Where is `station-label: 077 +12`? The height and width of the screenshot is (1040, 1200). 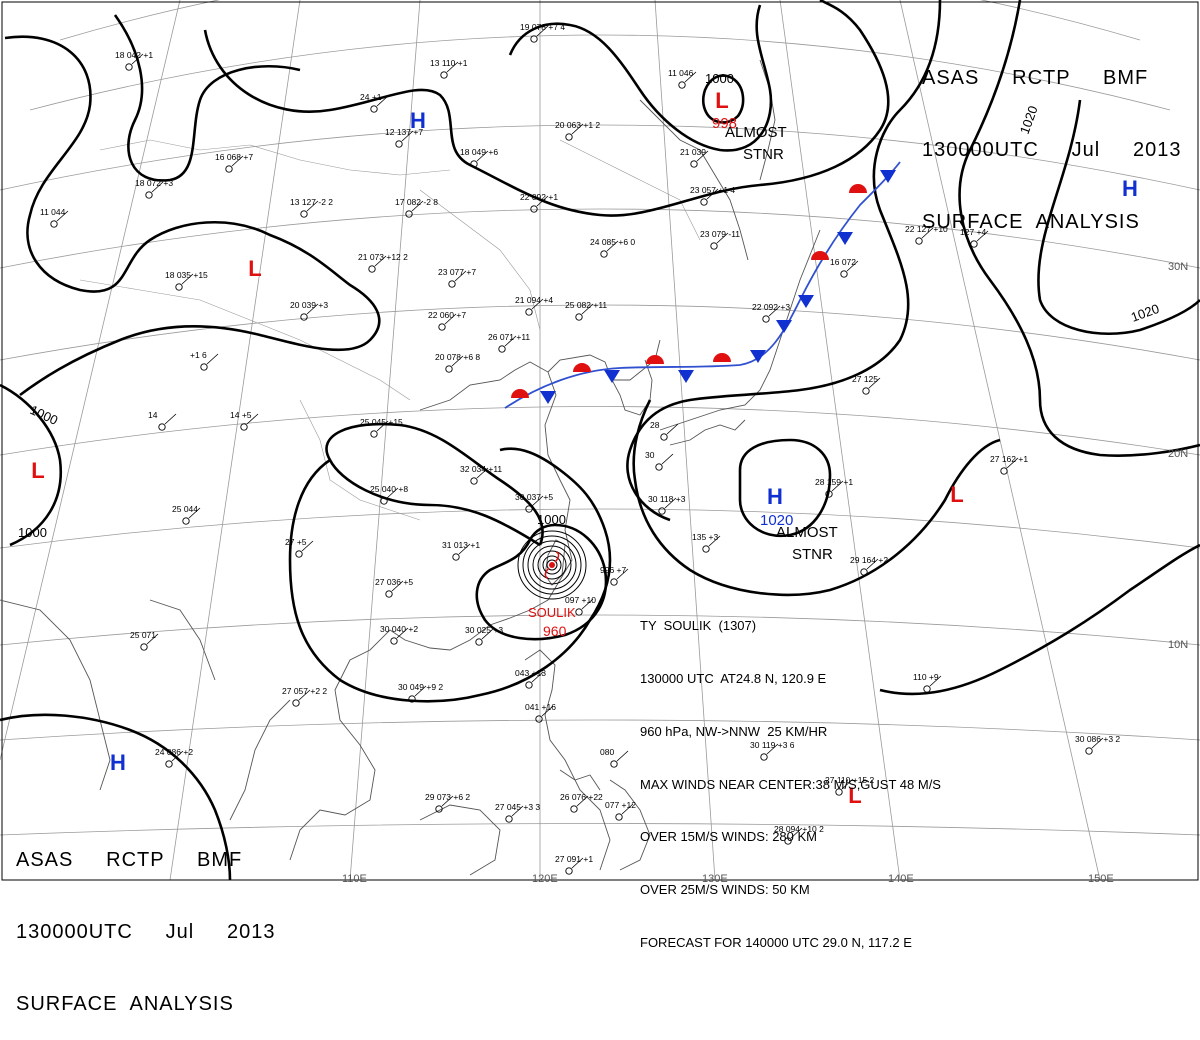
station-label: 077 +12 is located at coordinates (620, 805).